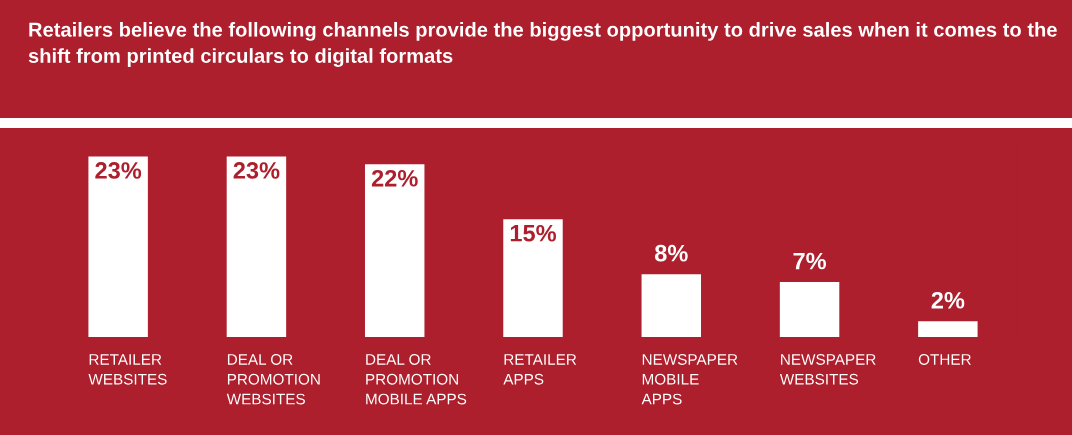 The width and height of the screenshot is (1072, 435). What do you see at coordinates (416, 379) in the screenshot?
I see `x-tick-label: DEAL OR PROMOTION MOBILE APPS` at bounding box center [416, 379].